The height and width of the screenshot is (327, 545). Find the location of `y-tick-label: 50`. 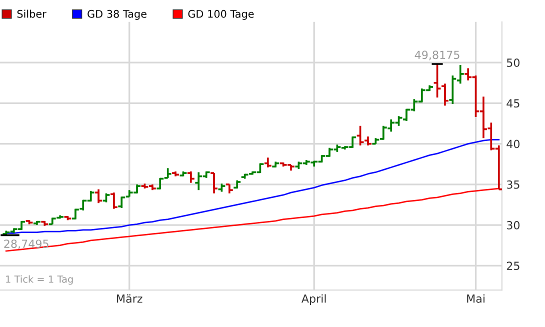

y-tick-label: 50 is located at coordinates (513, 62).